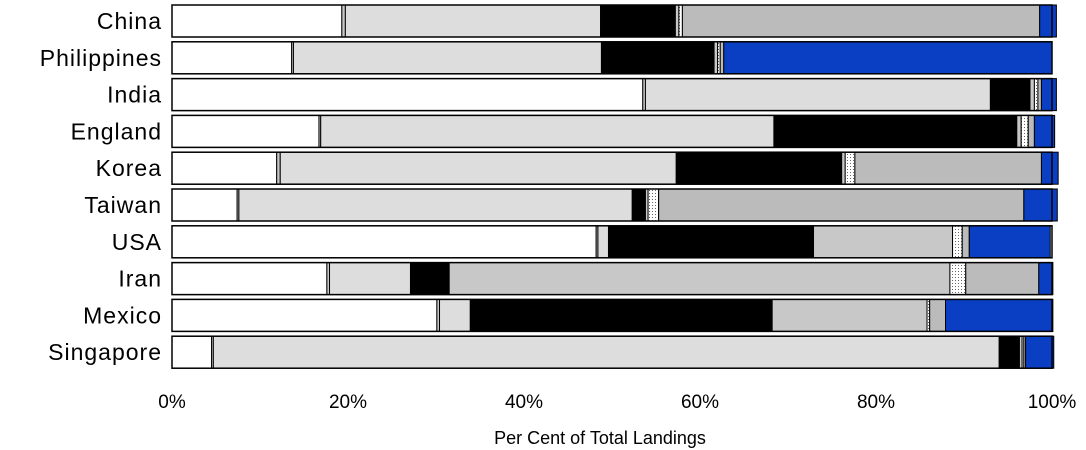  I want to click on bar-outline-china, so click(612, 21).